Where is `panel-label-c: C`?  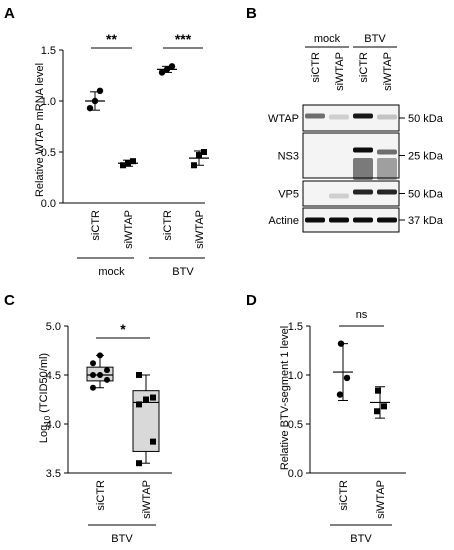
panel-label-c: C is located at coordinates (9, 300).